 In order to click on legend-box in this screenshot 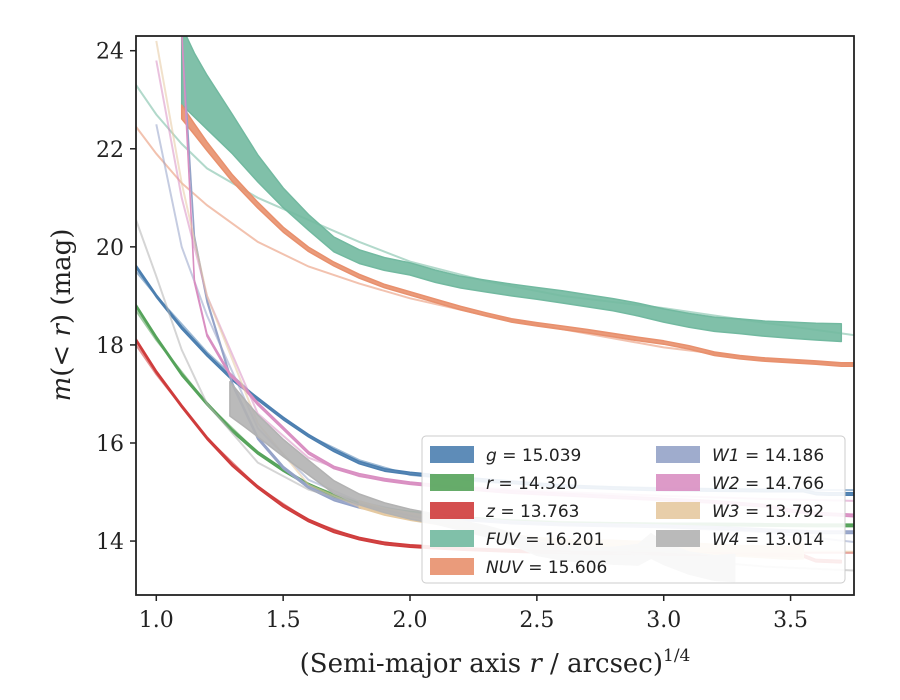, I will do `click(633, 509)`.